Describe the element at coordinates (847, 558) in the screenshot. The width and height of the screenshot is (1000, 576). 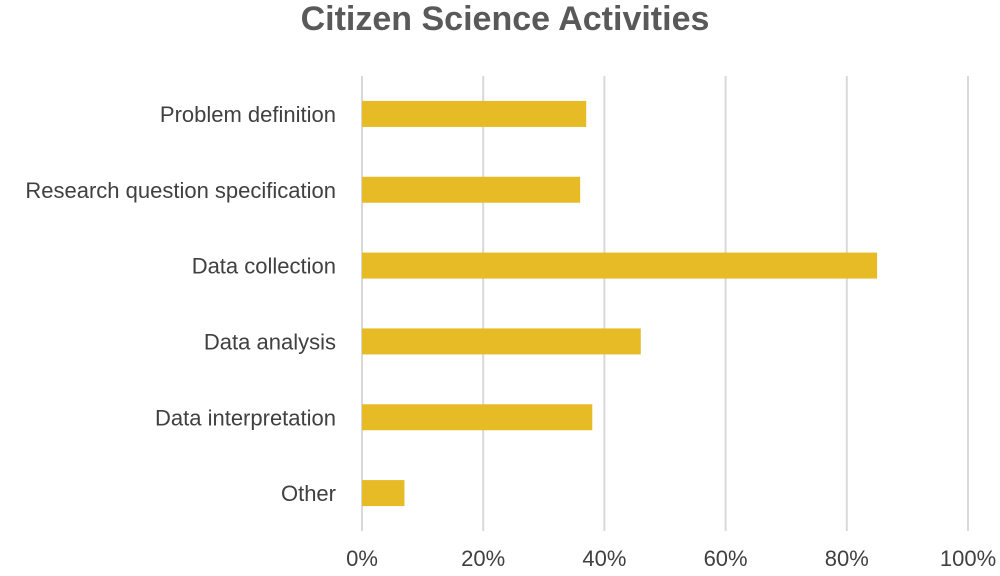
I see `x-tick-label: 80%` at that location.